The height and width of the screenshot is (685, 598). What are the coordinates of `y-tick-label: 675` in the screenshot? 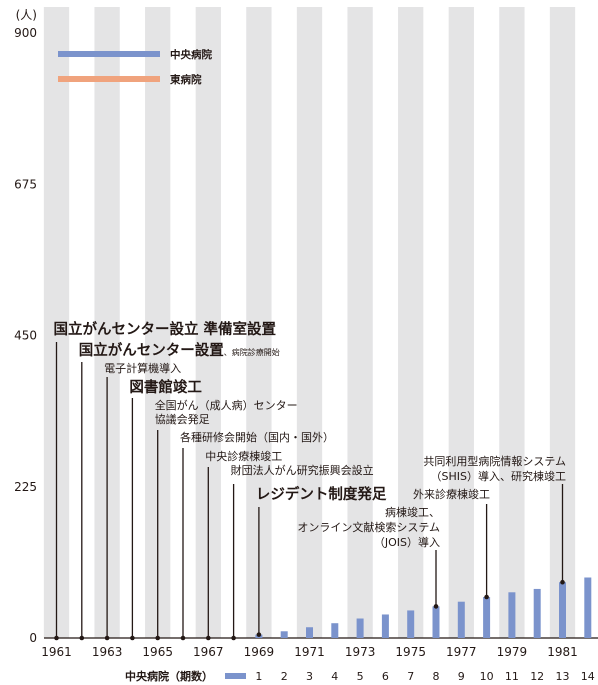 It's located at (25, 184).